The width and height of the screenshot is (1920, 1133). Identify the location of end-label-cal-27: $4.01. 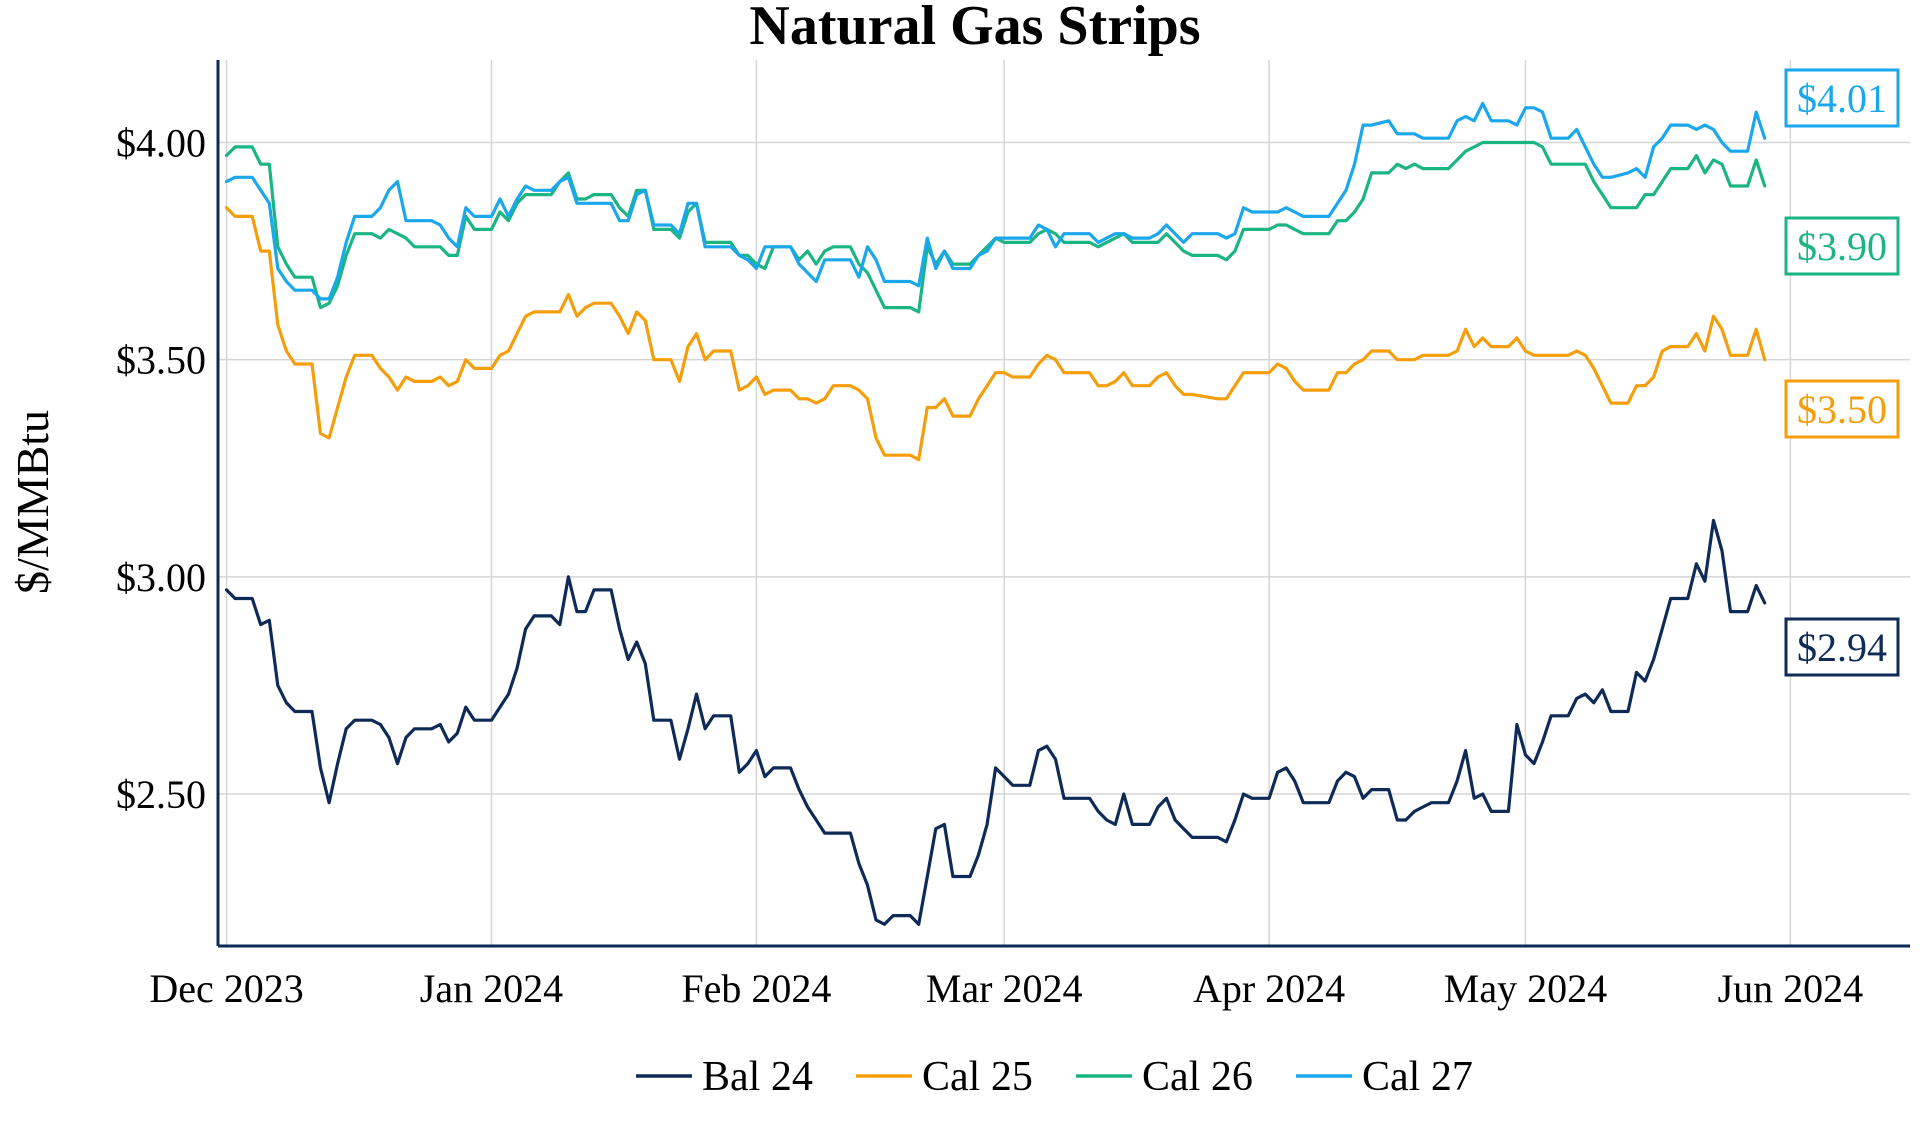
(1842, 98).